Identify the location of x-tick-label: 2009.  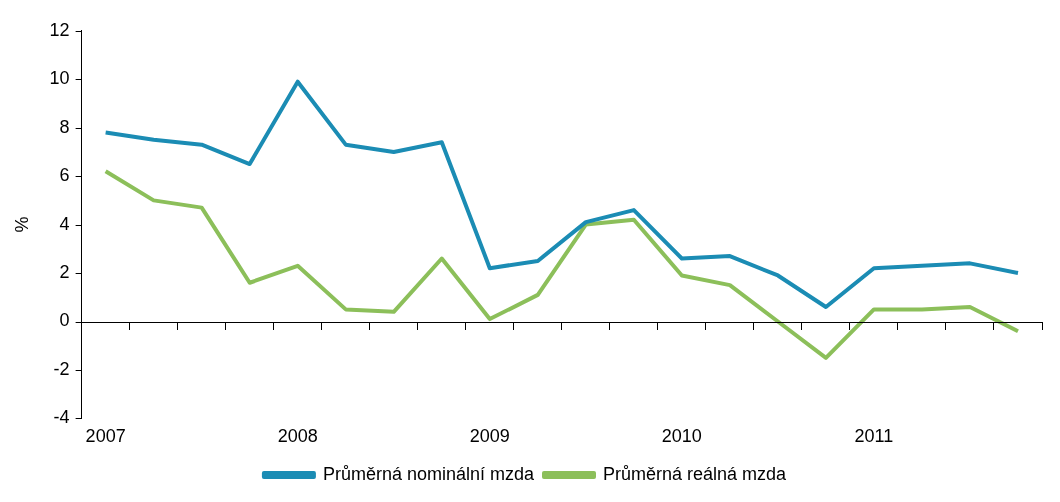
(489, 436).